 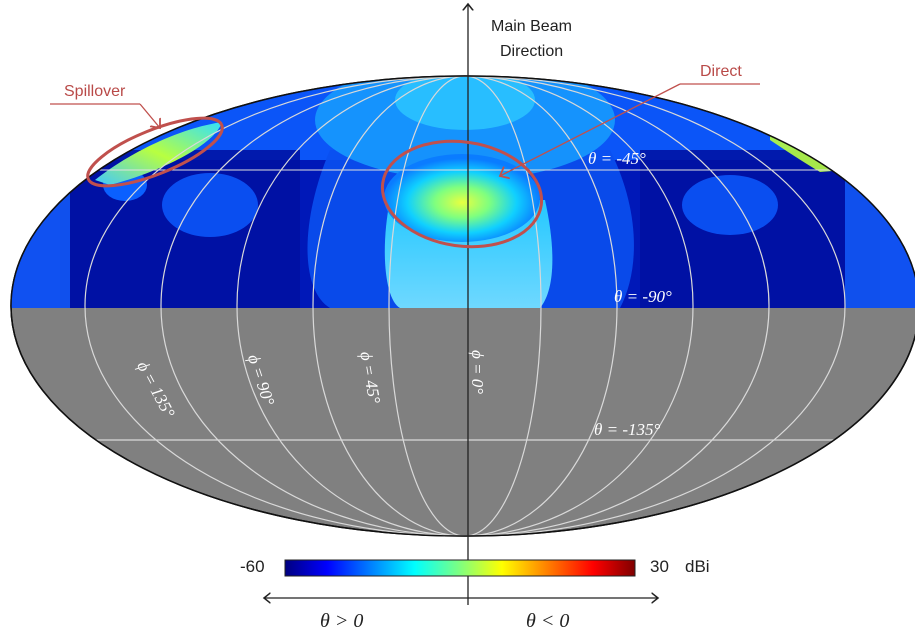 What do you see at coordinates (532, 51) in the screenshot?
I see `main-beam-title-line2: Direction` at bounding box center [532, 51].